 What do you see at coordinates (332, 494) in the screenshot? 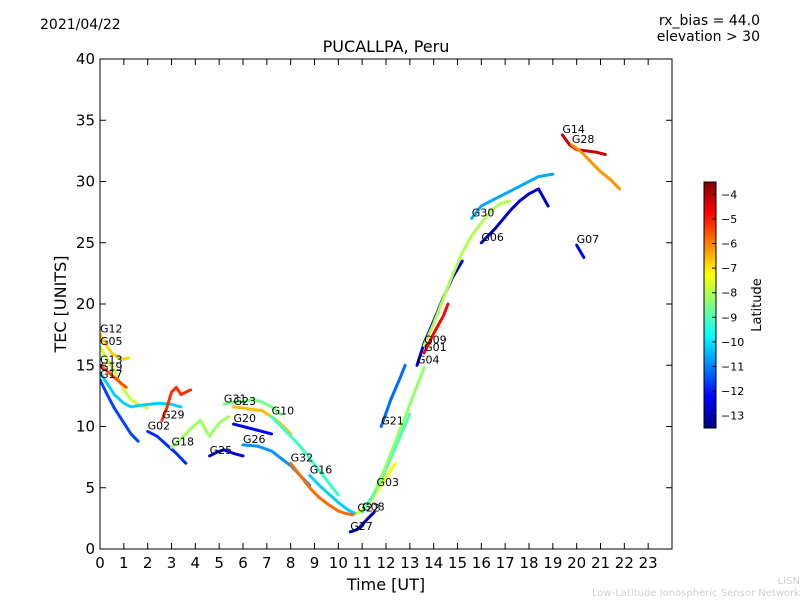
I see `series-g16` at bounding box center [332, 494].